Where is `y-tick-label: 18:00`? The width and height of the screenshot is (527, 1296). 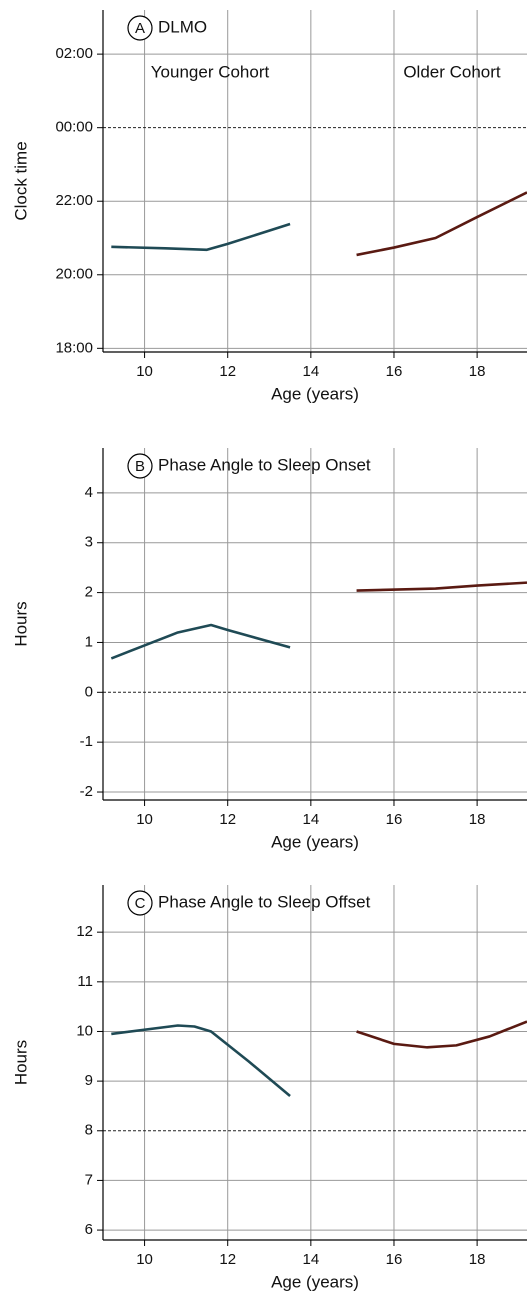 y-tick-label: 18:00 is located at coordinates (74, 347).